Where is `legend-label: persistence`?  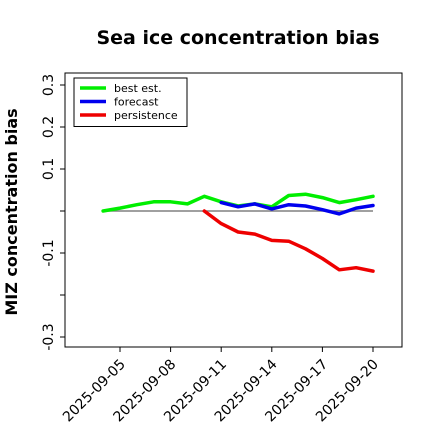
legend-label: persistence is located at coordinates (146, 115).